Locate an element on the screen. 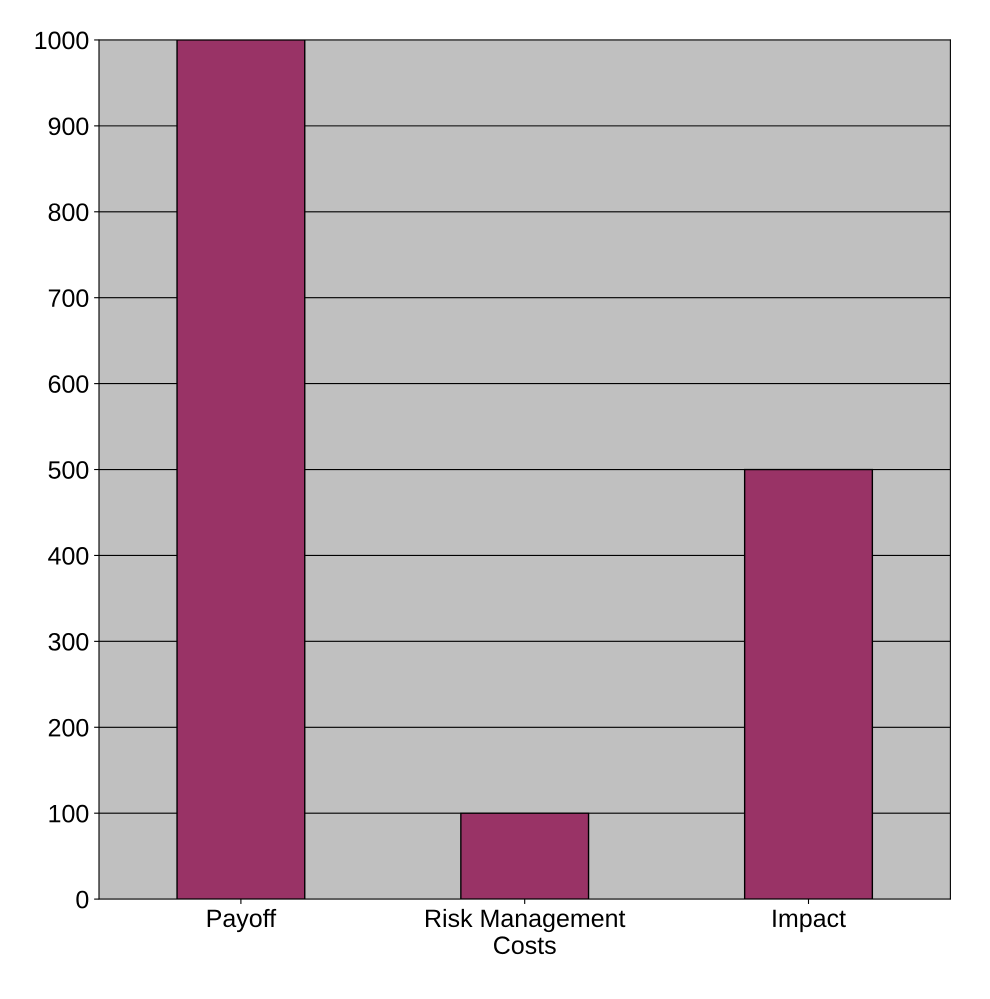 The image size is (990, 999). y-tick-label: 300 is located at coordinates (68, 641).